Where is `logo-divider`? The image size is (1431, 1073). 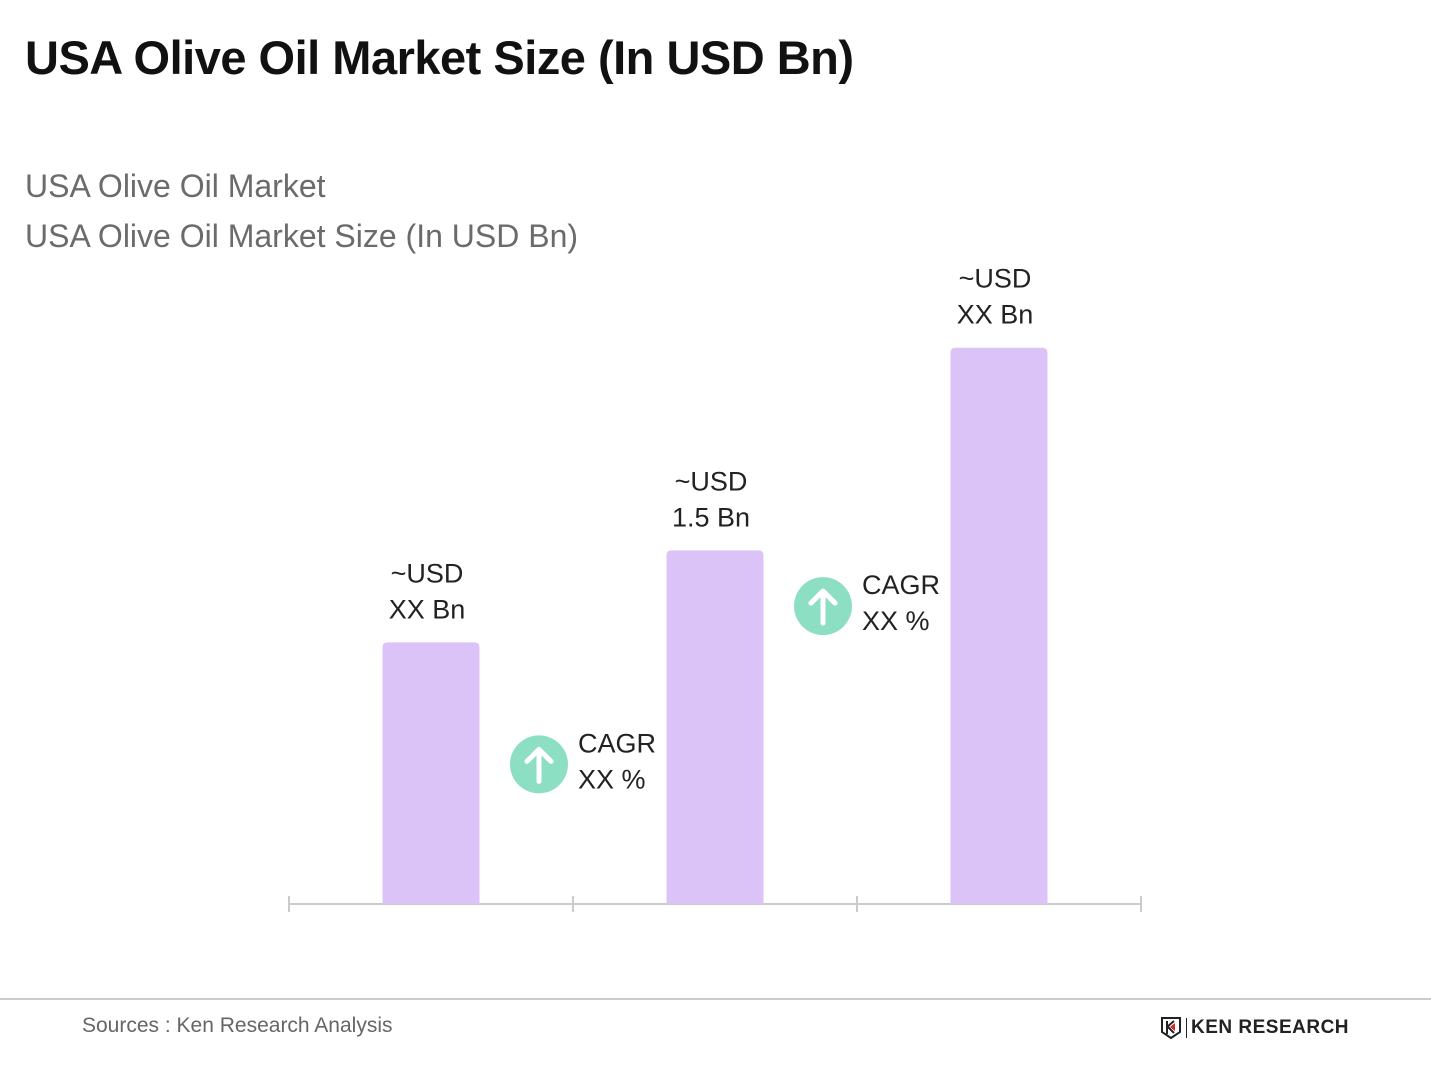
logo-divider is located at coordinates (1186, 1028).